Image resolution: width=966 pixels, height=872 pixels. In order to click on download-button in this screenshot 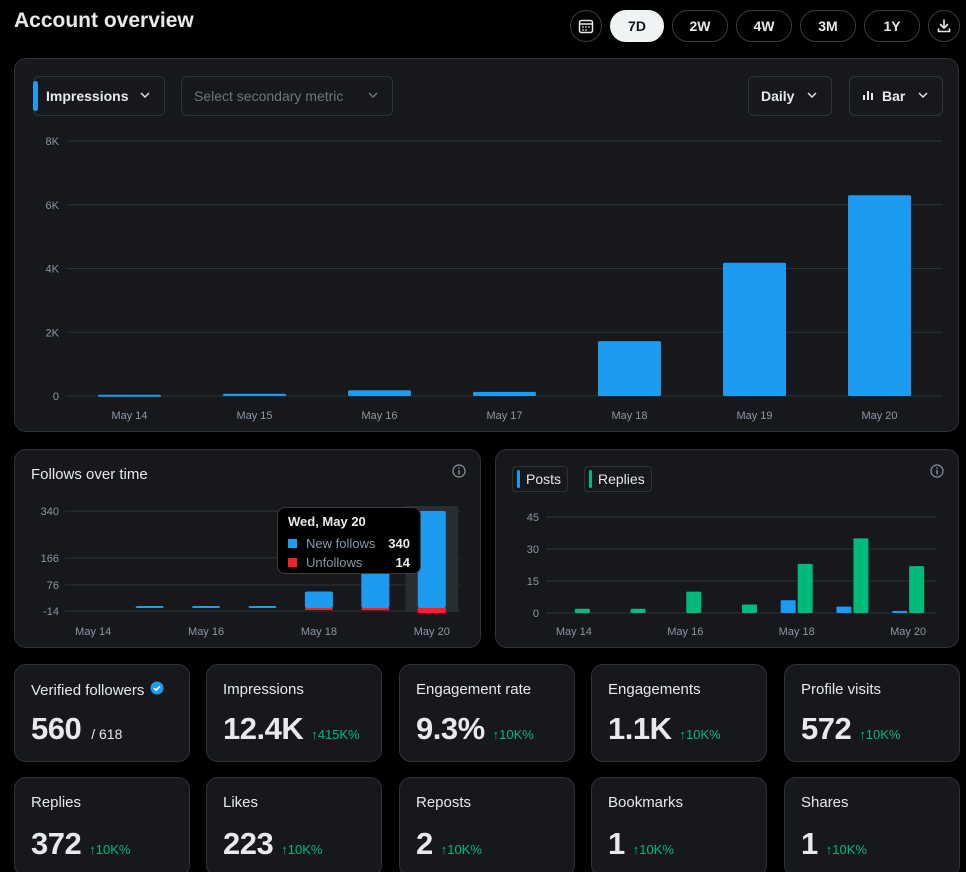, I will do `click(944, 26)`.